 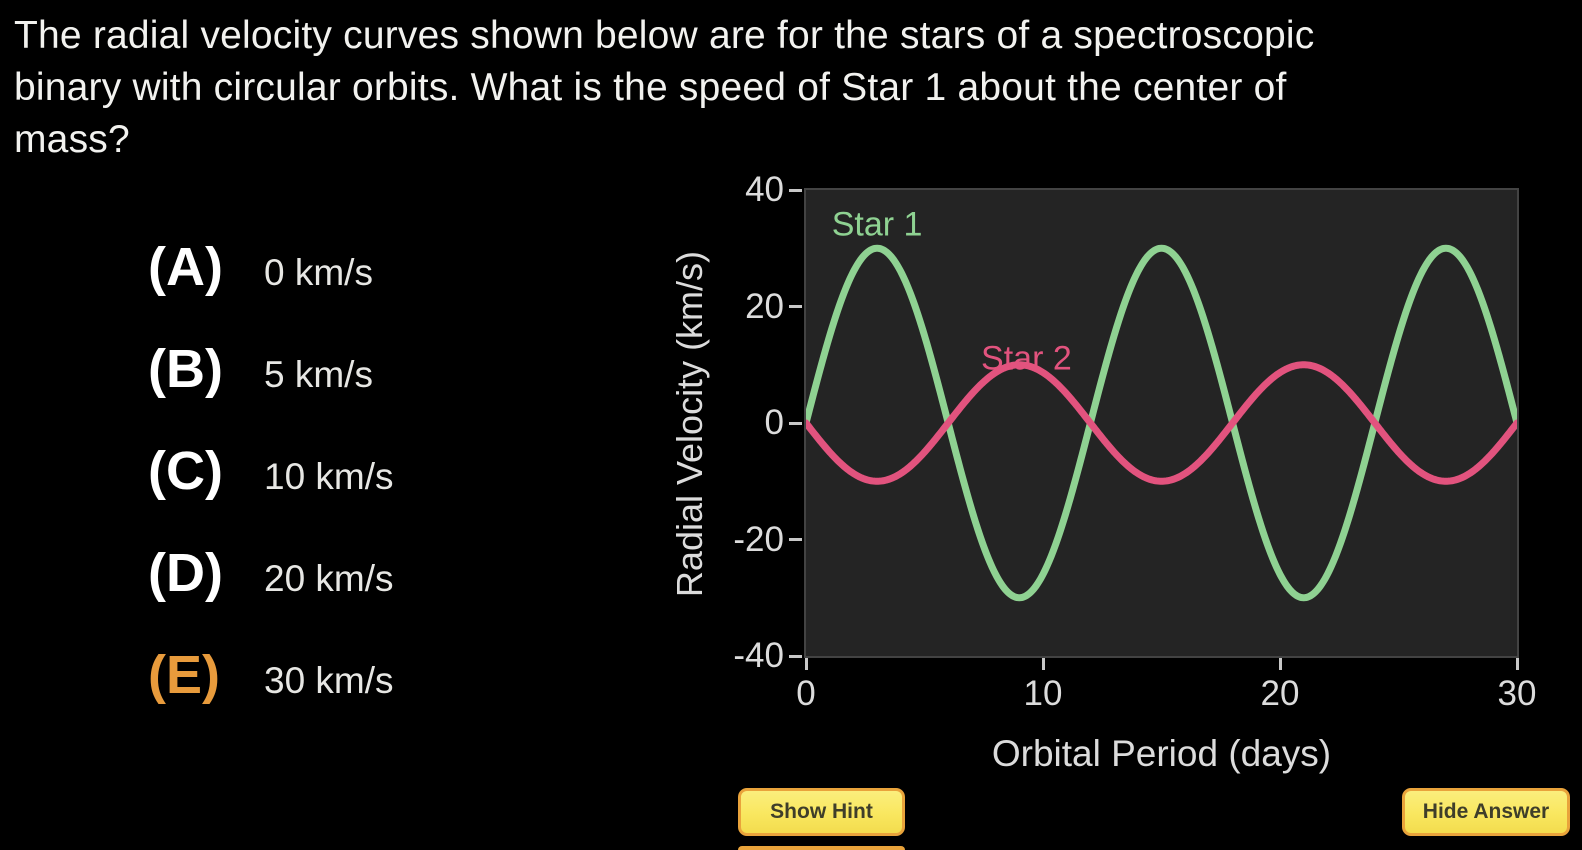 What do you see at coordinates (821, 848) in the screenshot?
I see `partially-visible-button` at bounding box center [821, 848].